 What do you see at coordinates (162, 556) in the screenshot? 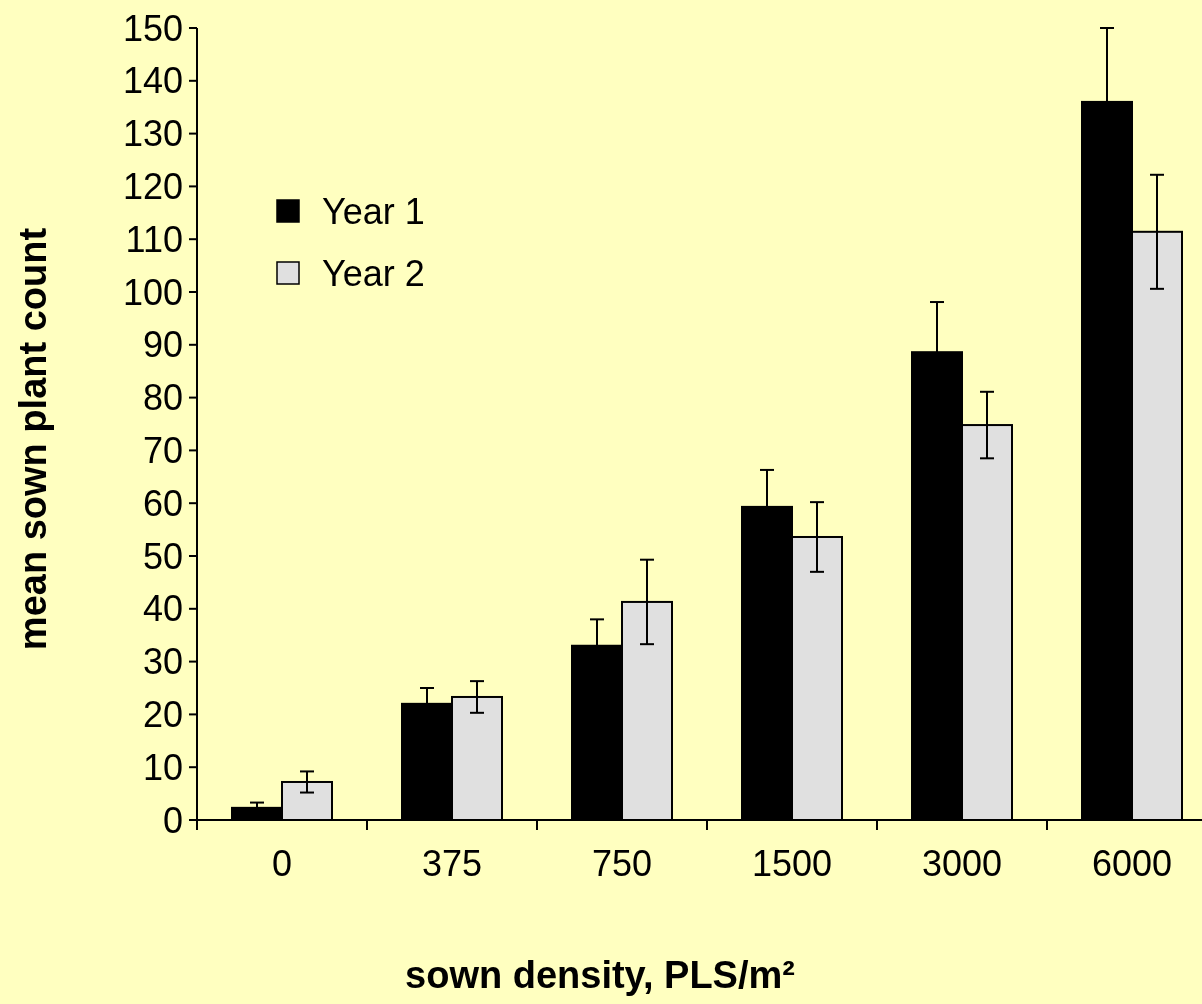
I see `y-tick-label: 50` at bounding box center [162, 556].